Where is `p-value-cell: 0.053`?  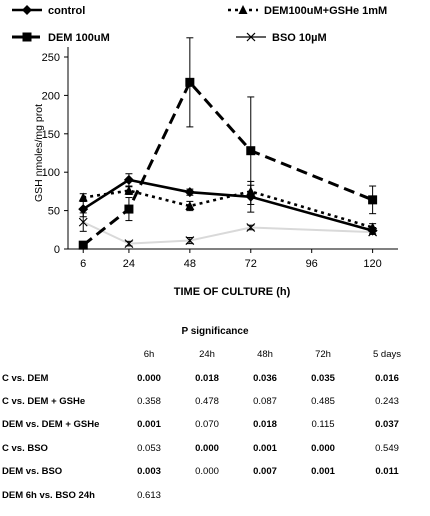
p-value-cell: 0.053 is located at coordinates (149, 448).